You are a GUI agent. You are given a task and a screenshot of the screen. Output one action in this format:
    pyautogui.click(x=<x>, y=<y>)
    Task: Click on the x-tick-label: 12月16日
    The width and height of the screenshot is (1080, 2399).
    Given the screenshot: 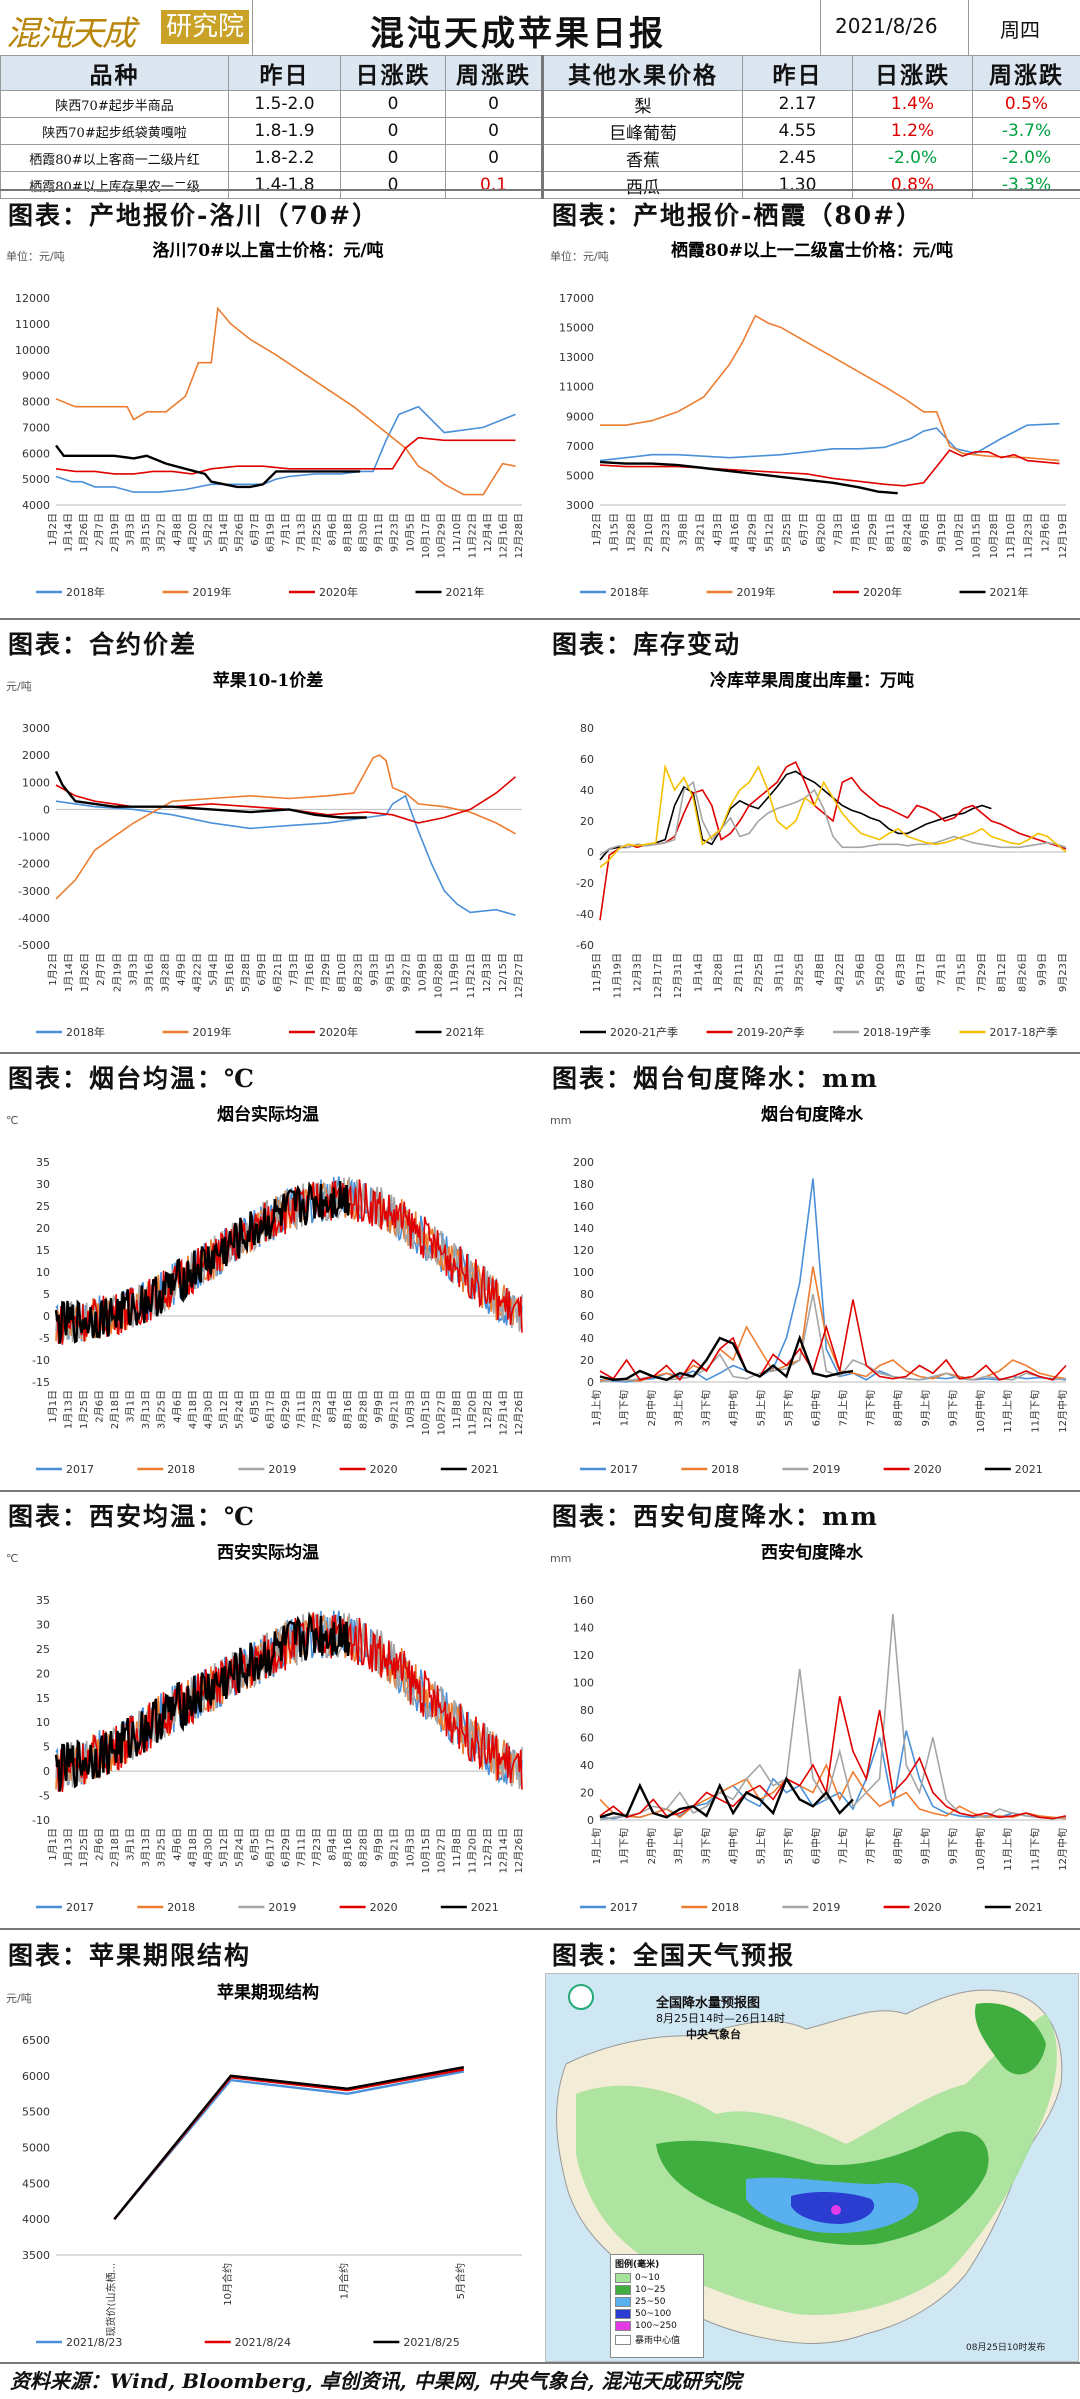 What is the action you would take?
    pyautogui.click(x=503, y=535)
    